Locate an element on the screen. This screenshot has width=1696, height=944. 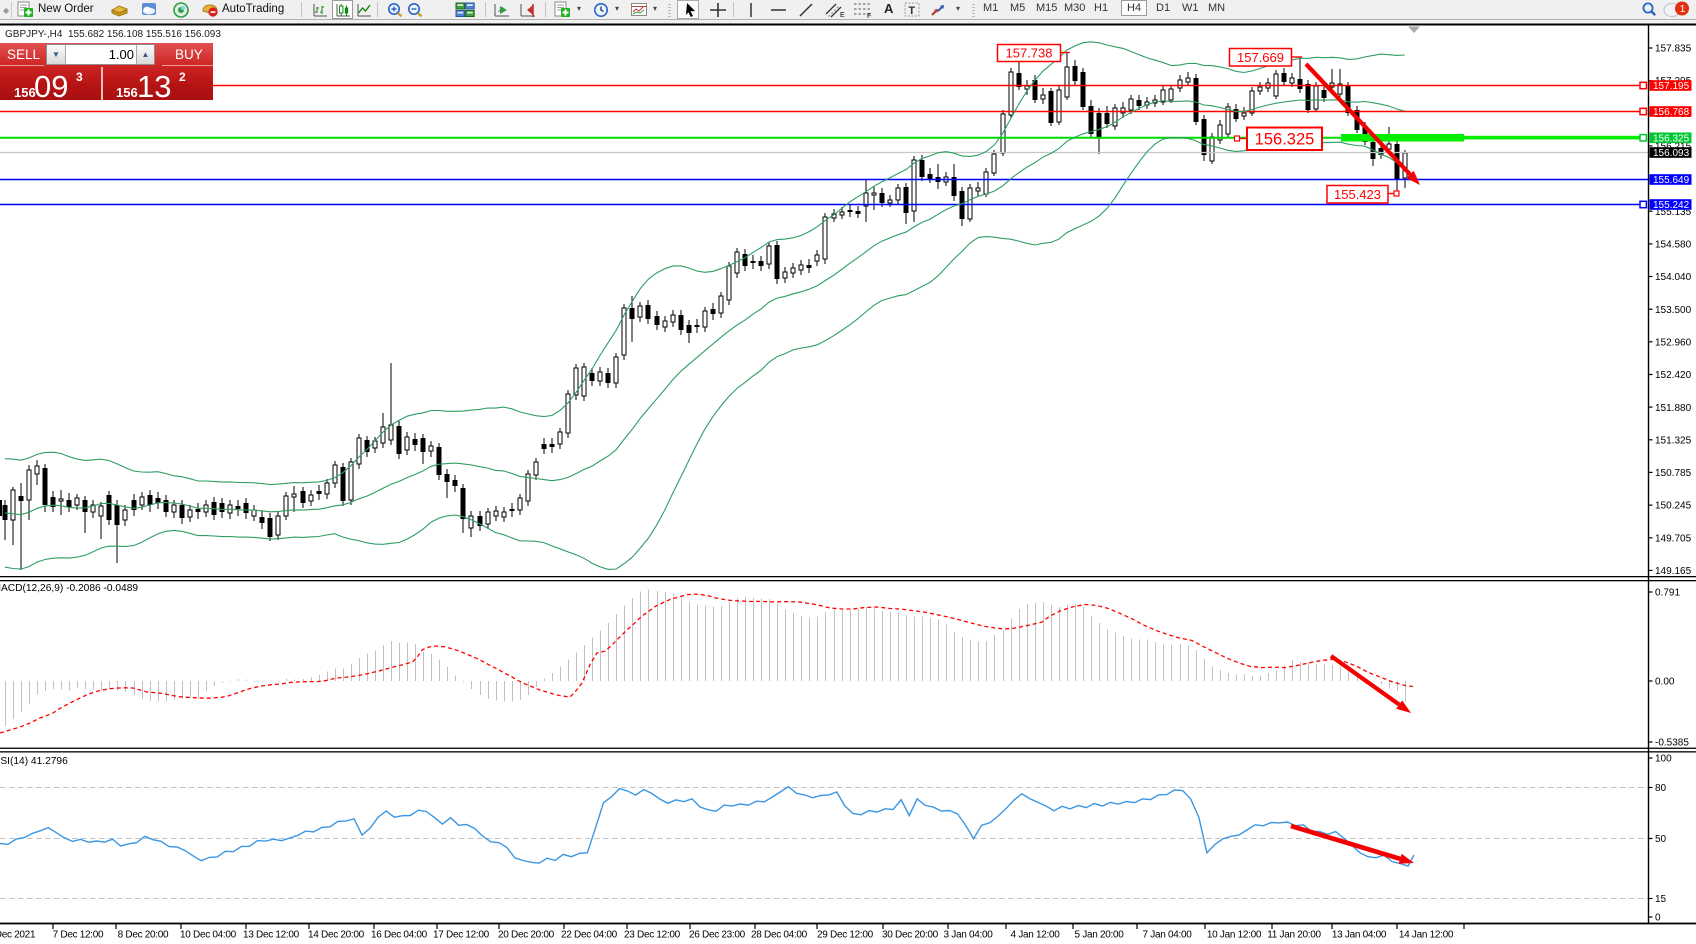
svg-text: 8 Dec 20:00 is located at coordinates (143, 935).